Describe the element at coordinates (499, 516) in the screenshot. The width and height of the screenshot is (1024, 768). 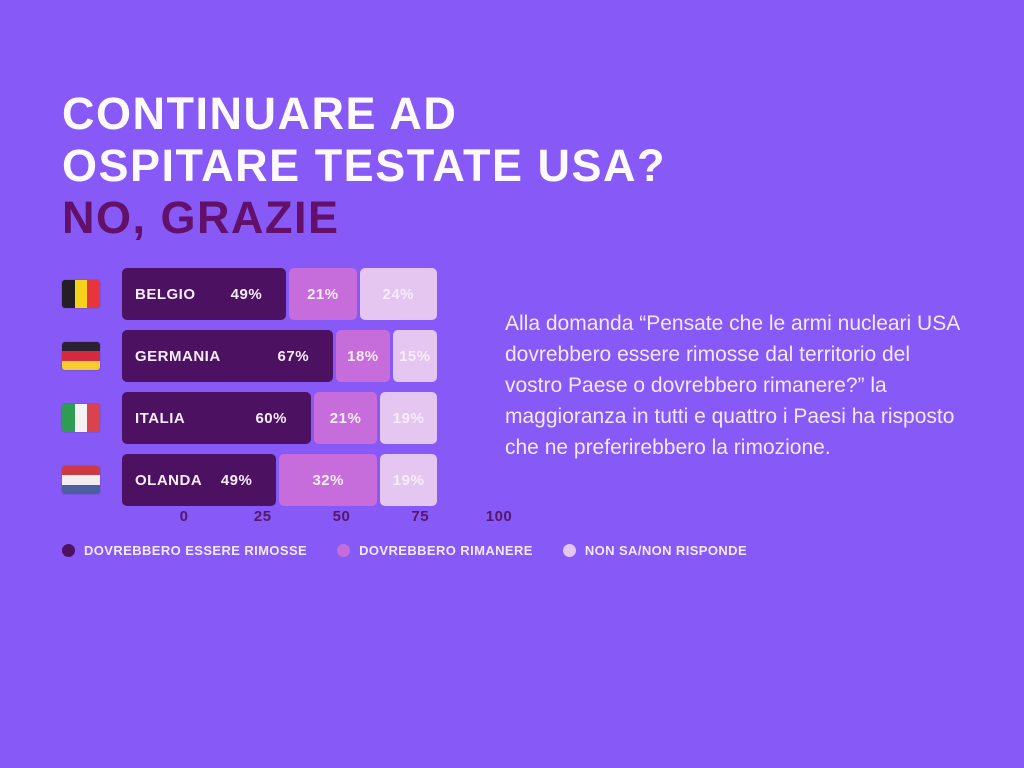
I see `x-axis-tick-label: 100` at that location.